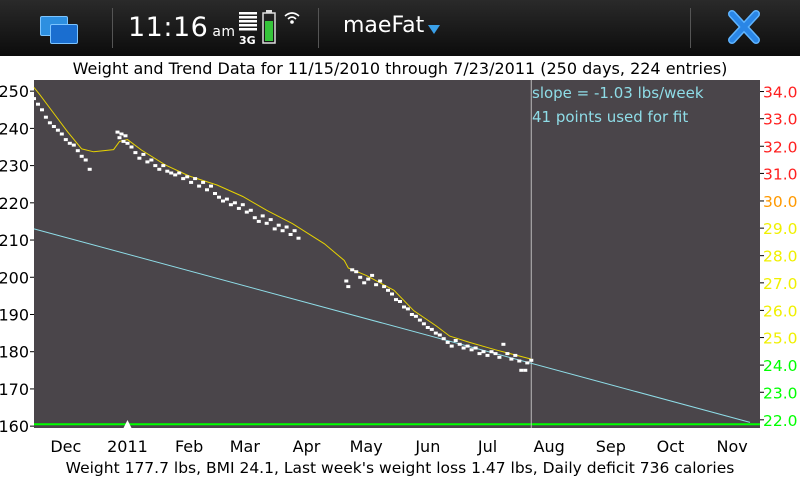  What do you see at coordinates (780, 147) in the screenshot?
I see `bmi-tick-label: 32.0` at bounding box center [780, 147].